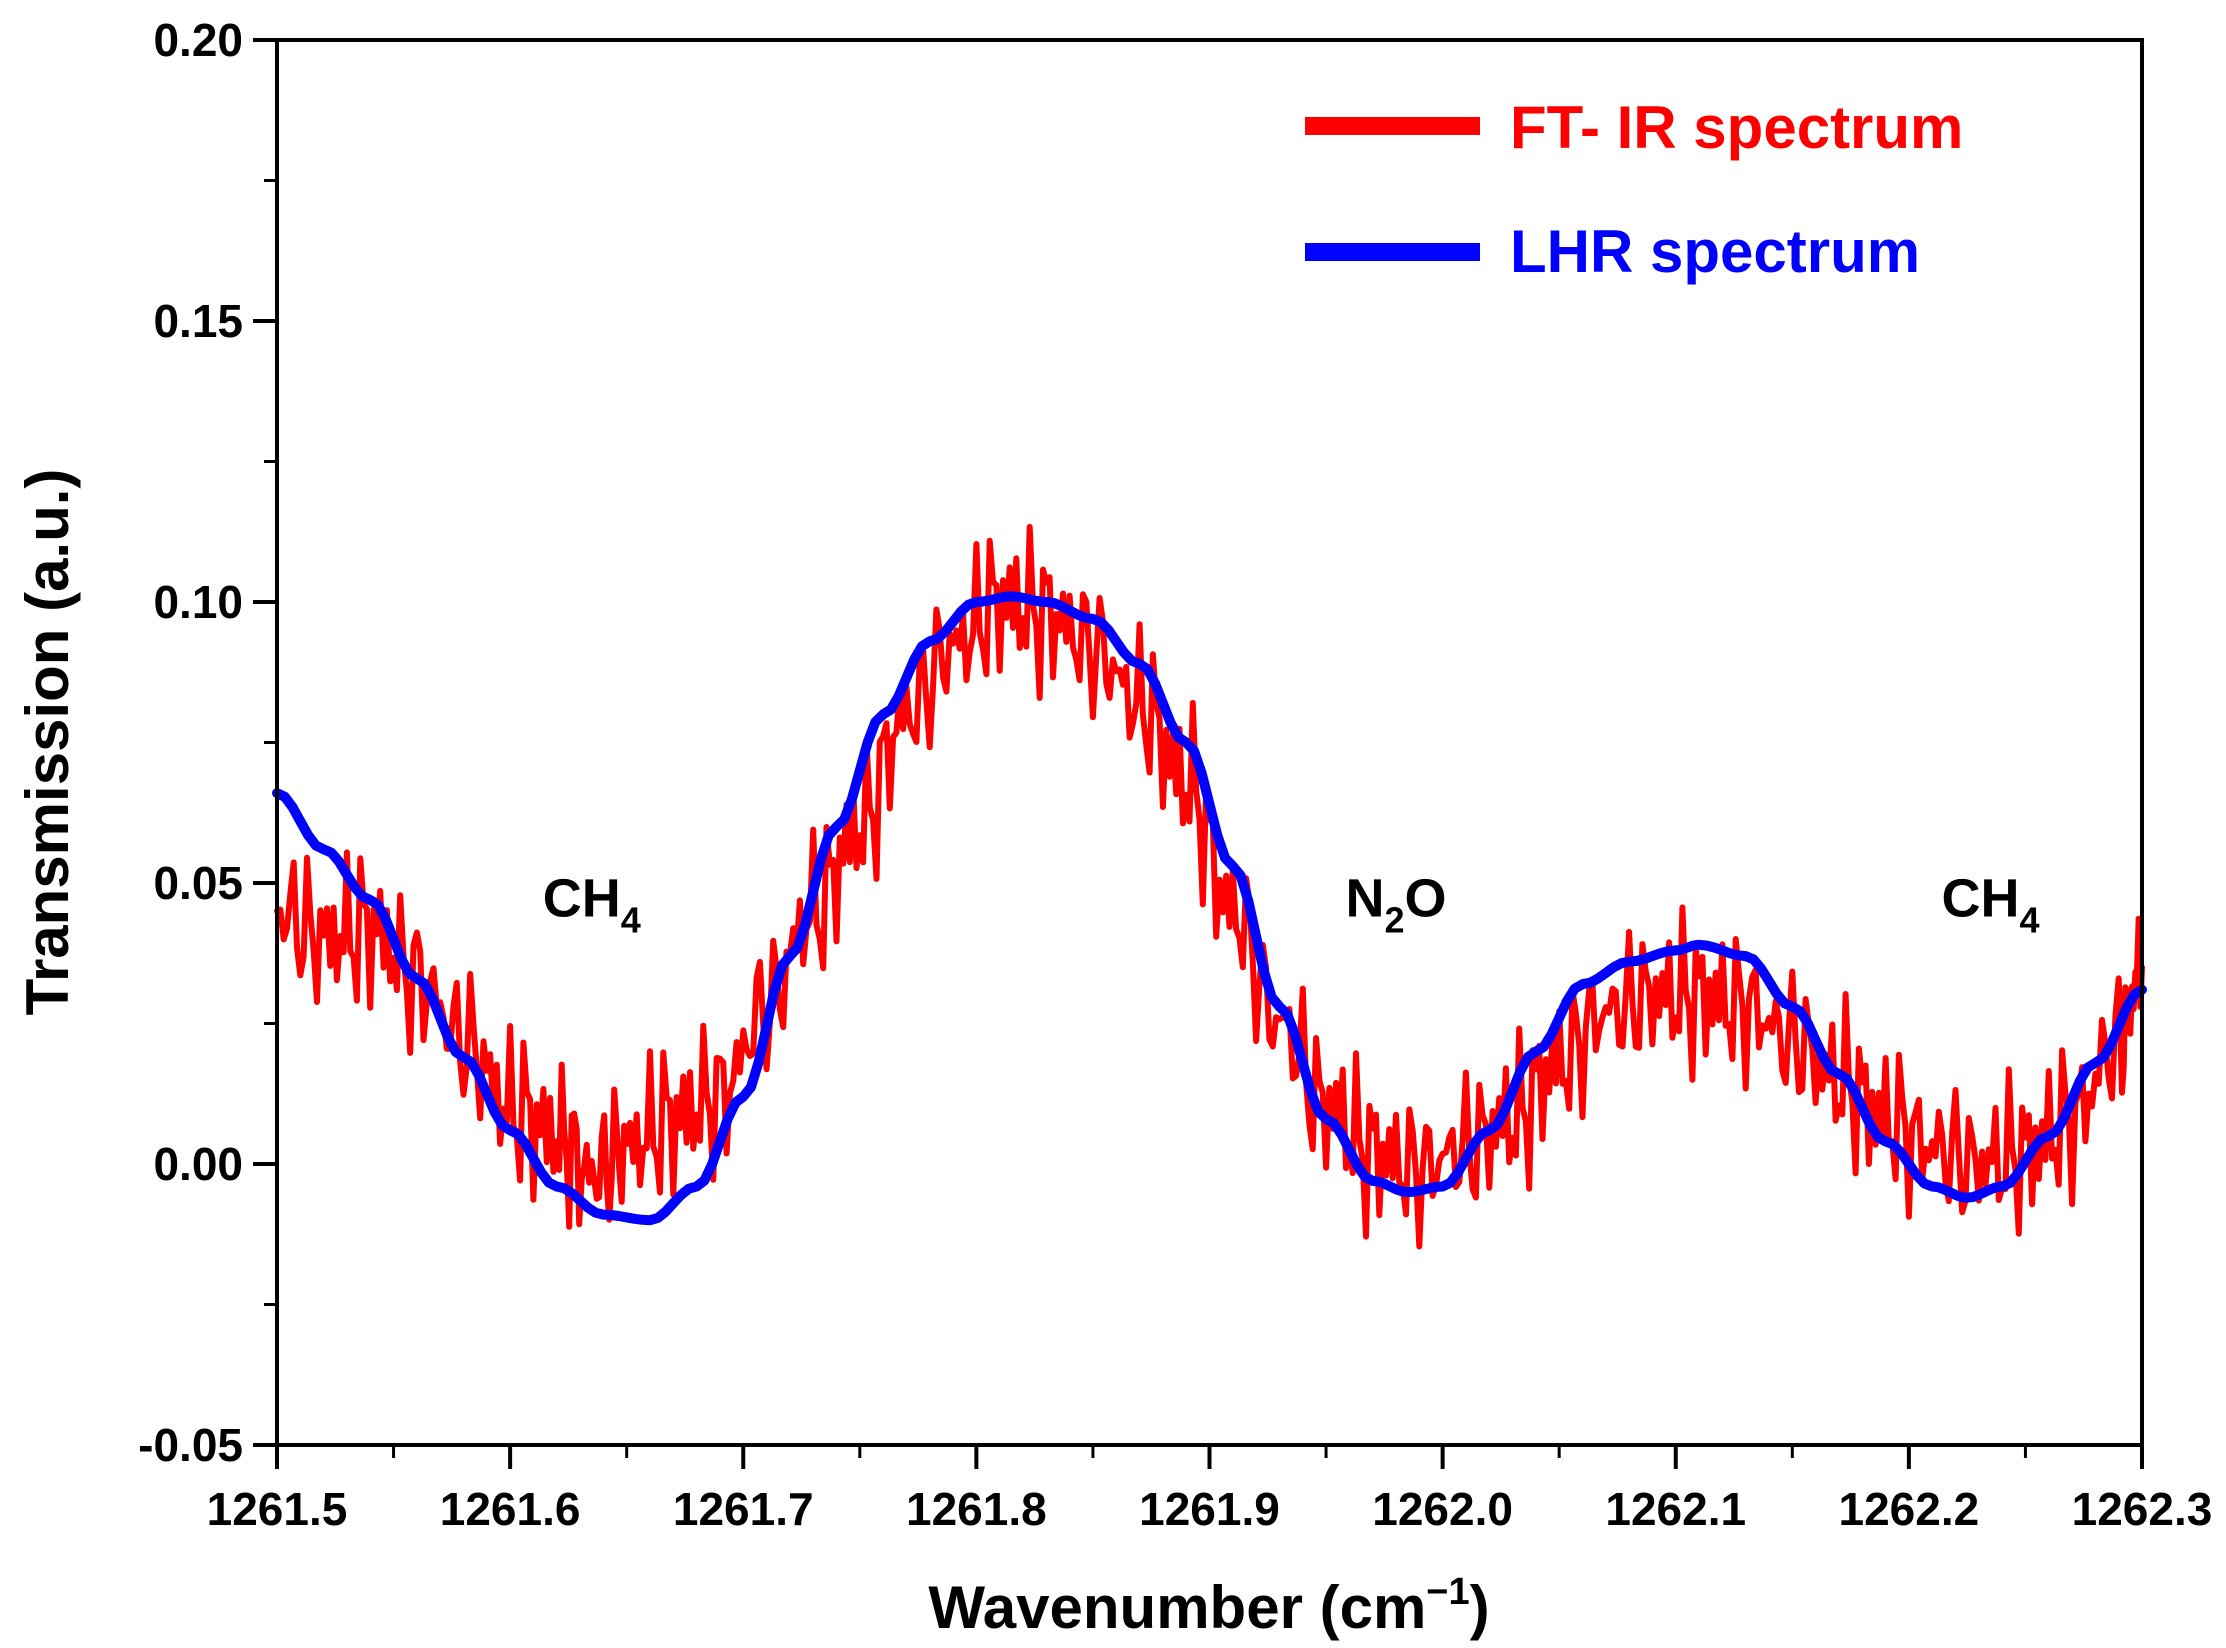 This screenshot has width=2226, height=1648. I want to click on y-tick-label: -0.05, so click(190, 1445).